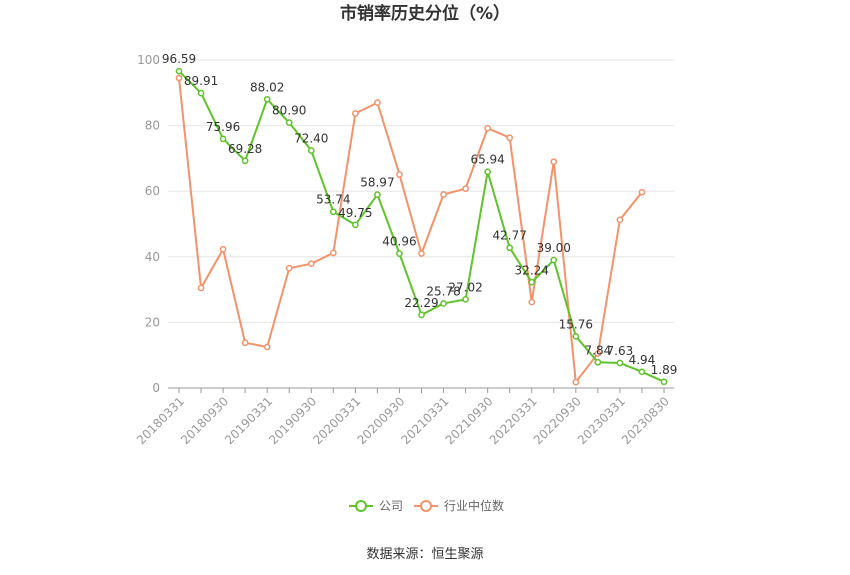  What do you see at coordinates (156, 388) in the screenshot?
I see `y-tick-label: 0` at bounding box center [156, 388].